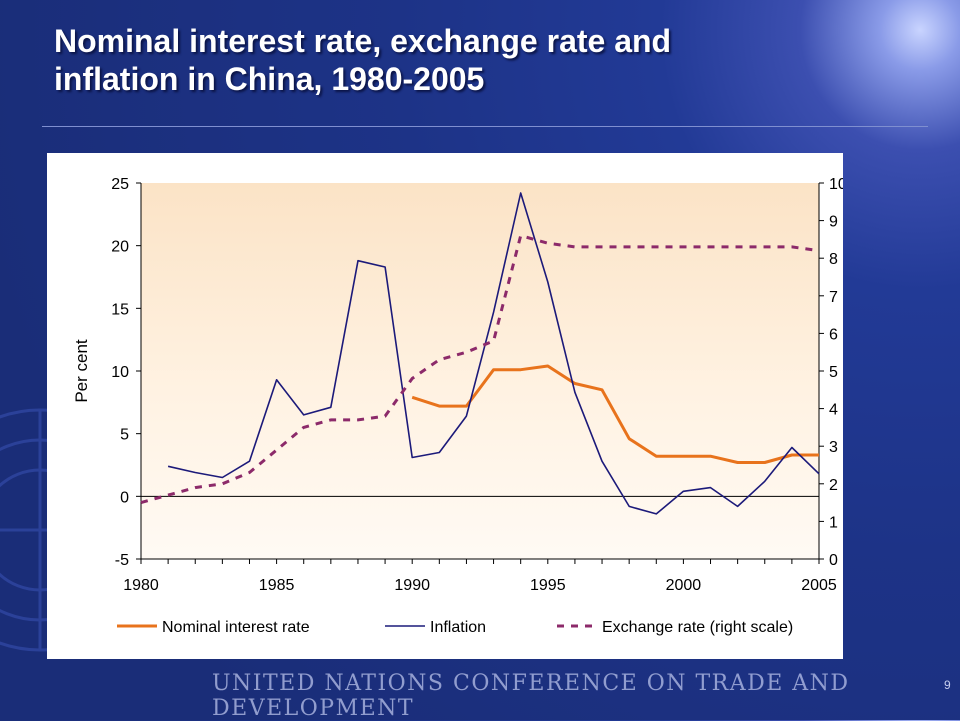 Image resolution: width=960 pixels, height=721 pixels. What do you see at coordinates (684, 585) in the screenshot?
I see `x-tick-label: 2000` at bounding box center [684, 585].